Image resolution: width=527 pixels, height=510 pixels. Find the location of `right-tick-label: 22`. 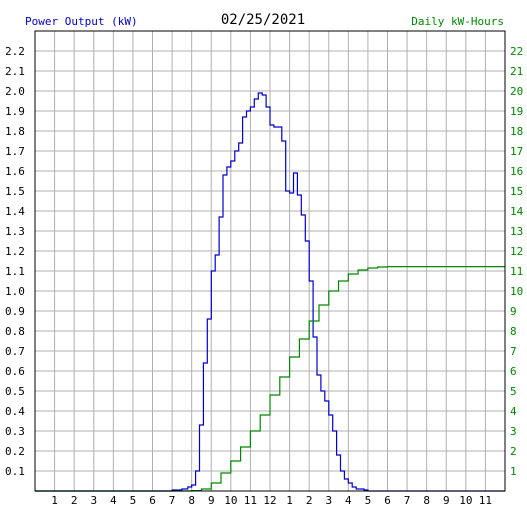

right-tick-label: 22 is located at coordinates (516, 51).